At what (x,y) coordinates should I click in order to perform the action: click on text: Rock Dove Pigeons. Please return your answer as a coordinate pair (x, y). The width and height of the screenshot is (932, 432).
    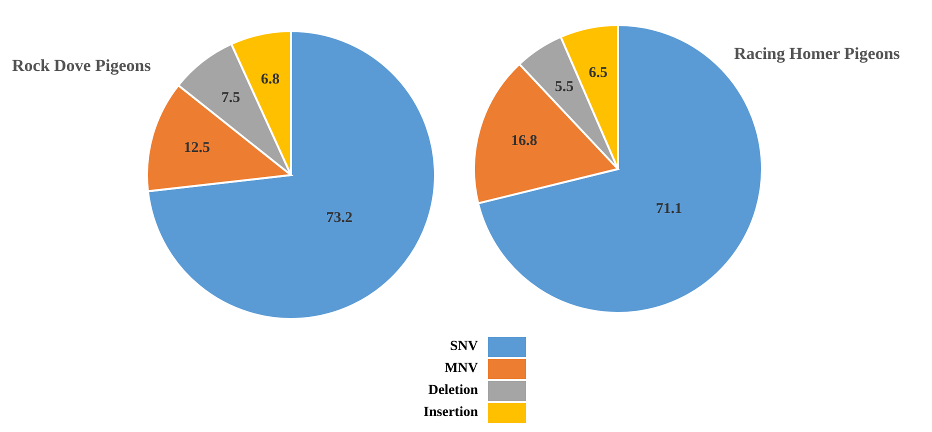
    Looking at the image, I should click on (81, 66).